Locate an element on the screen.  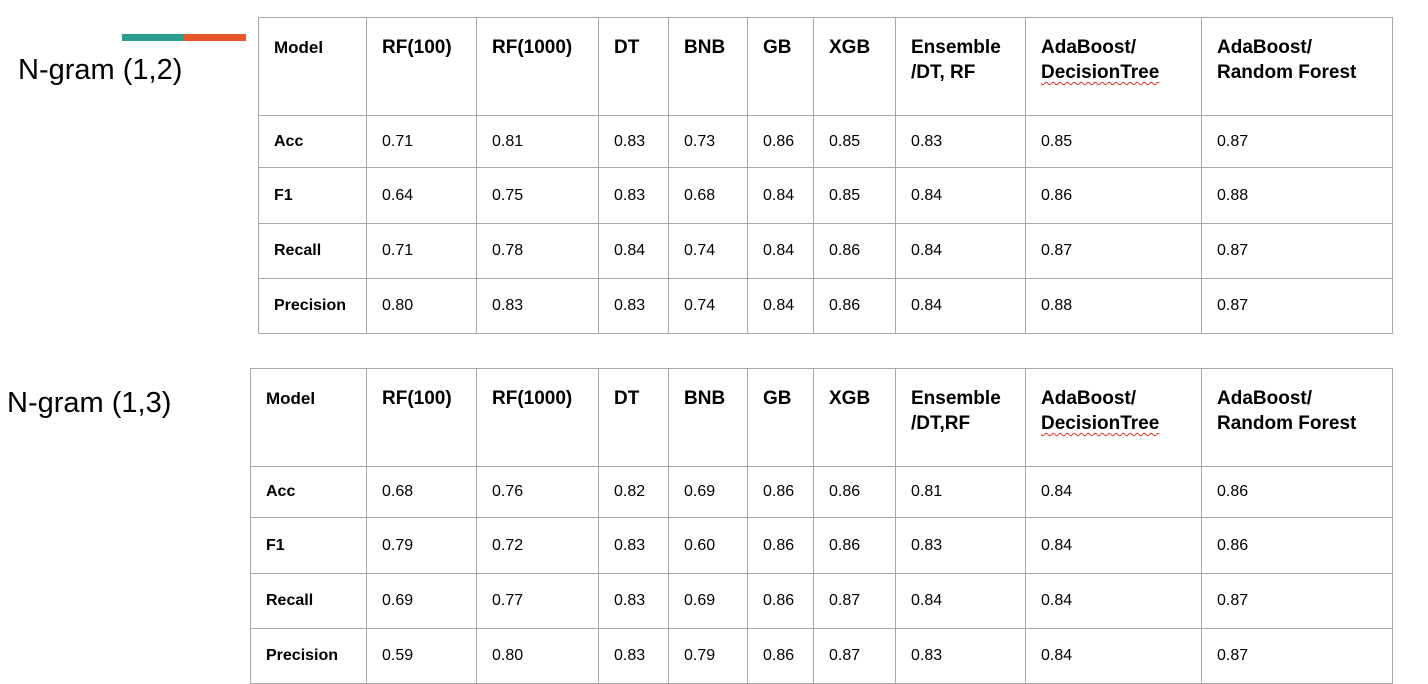
table-cell: 0.88 is located at coordinates (1113, 306).